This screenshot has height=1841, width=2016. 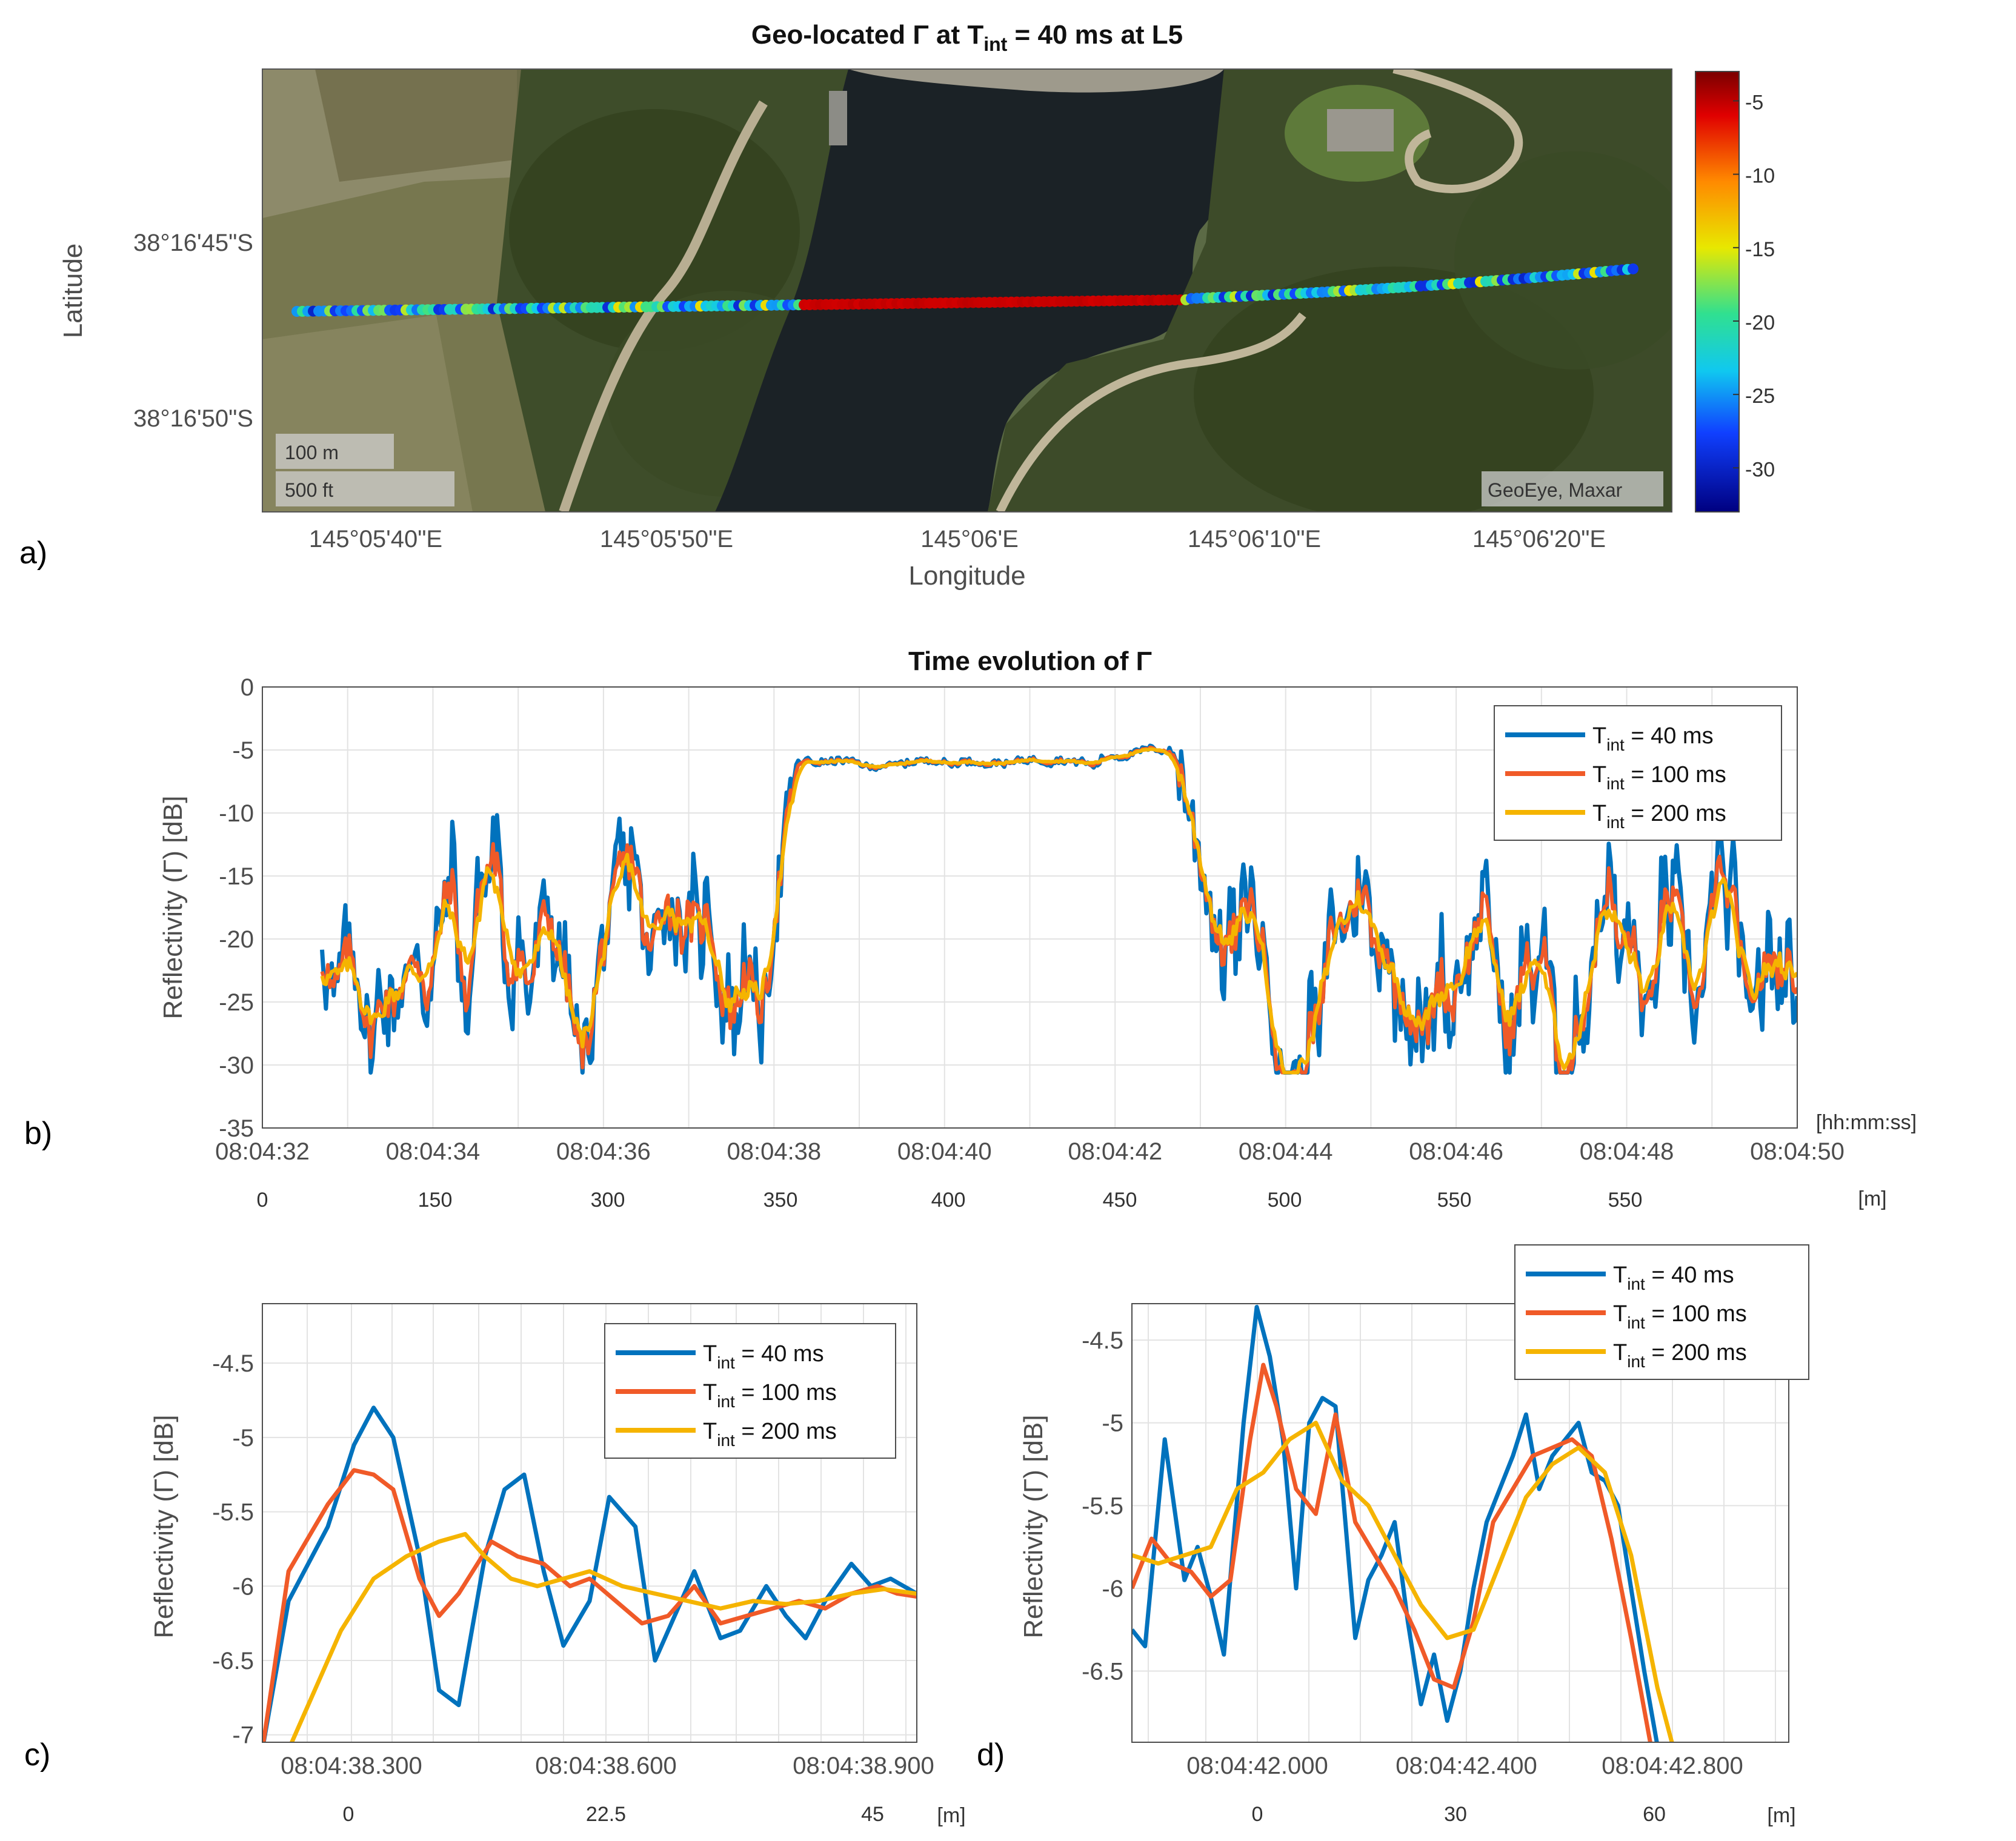 I want to click on x2-tick-label: 400, so click(x=948, y=1200).